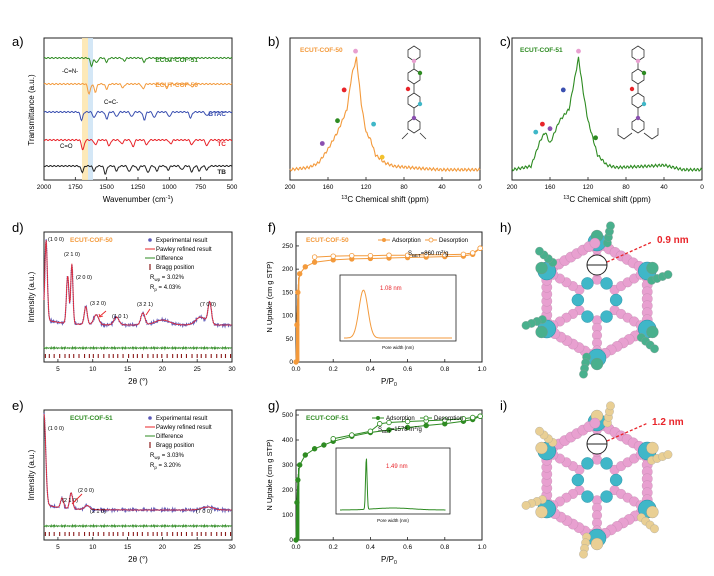  I want to click on pd-x-tick-label: 25, so click(198, 369).